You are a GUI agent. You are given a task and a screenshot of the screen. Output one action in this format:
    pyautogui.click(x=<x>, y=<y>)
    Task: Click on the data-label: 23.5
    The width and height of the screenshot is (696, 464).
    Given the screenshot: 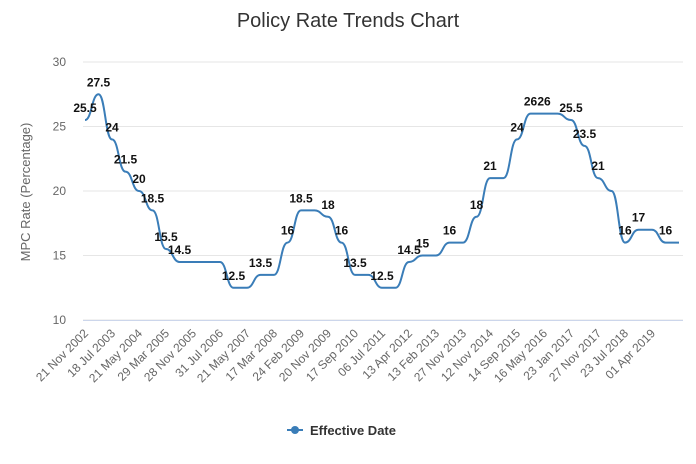 What is the action you would take?
    pyautogui.click(x=585, y=134)
    